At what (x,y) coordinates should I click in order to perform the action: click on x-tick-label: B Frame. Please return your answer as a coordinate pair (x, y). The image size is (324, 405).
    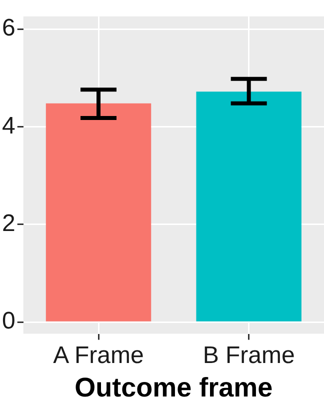
    Looking at the image, I should click on (248, 355).